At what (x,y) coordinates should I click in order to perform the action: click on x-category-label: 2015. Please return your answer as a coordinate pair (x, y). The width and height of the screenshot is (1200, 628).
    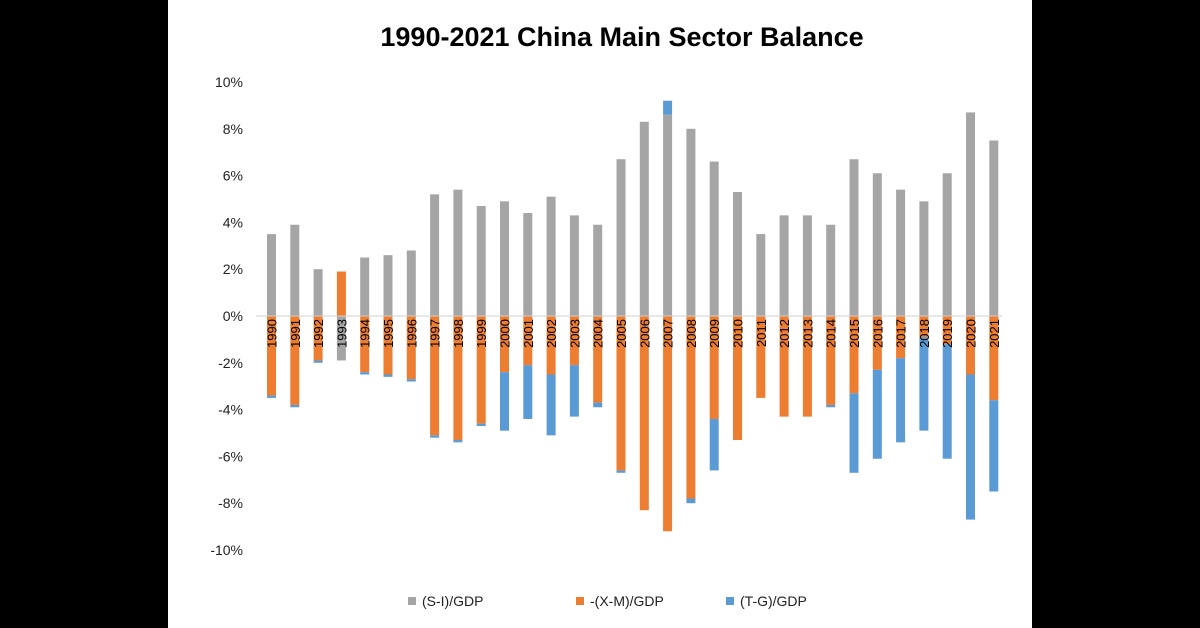
    Looking at the image, I should click on (854, 333).